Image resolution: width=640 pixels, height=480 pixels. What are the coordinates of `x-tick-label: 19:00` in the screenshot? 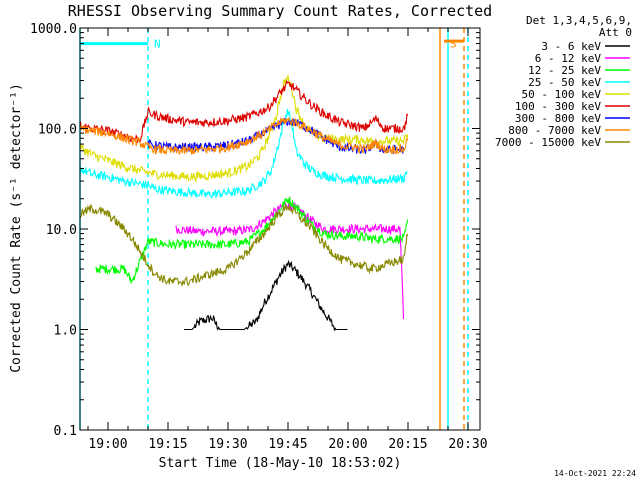 It's located at (107, 444).